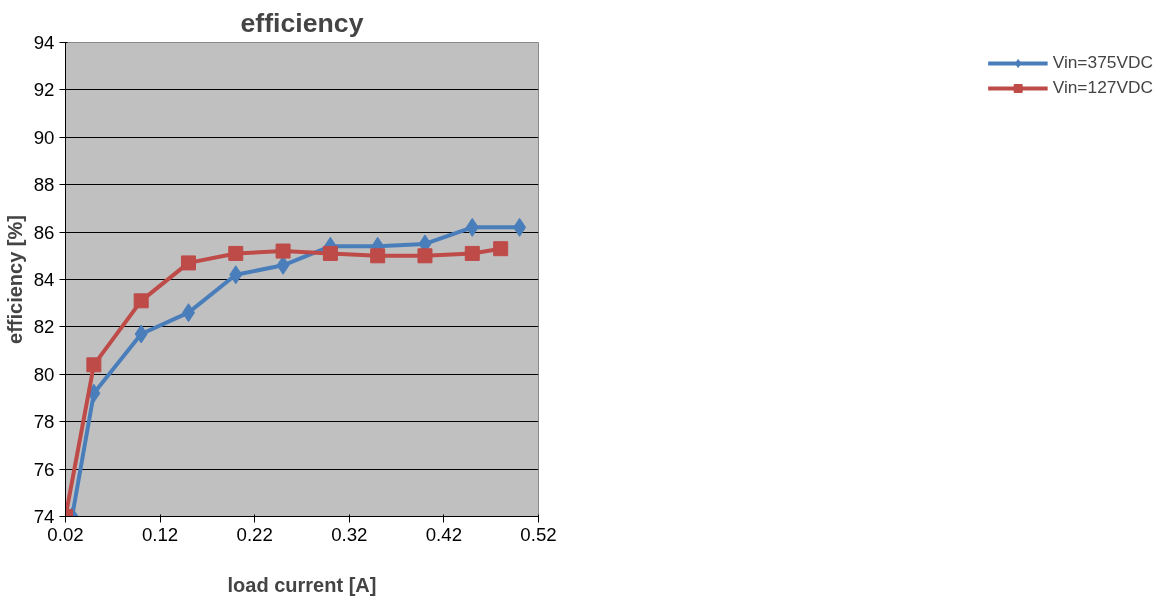 The height and width of the screenshot is (598, 1163). Describe the element at coordinates (302, 584) in the screenshot. I see `x-axis-title: load current [A]` at that location.